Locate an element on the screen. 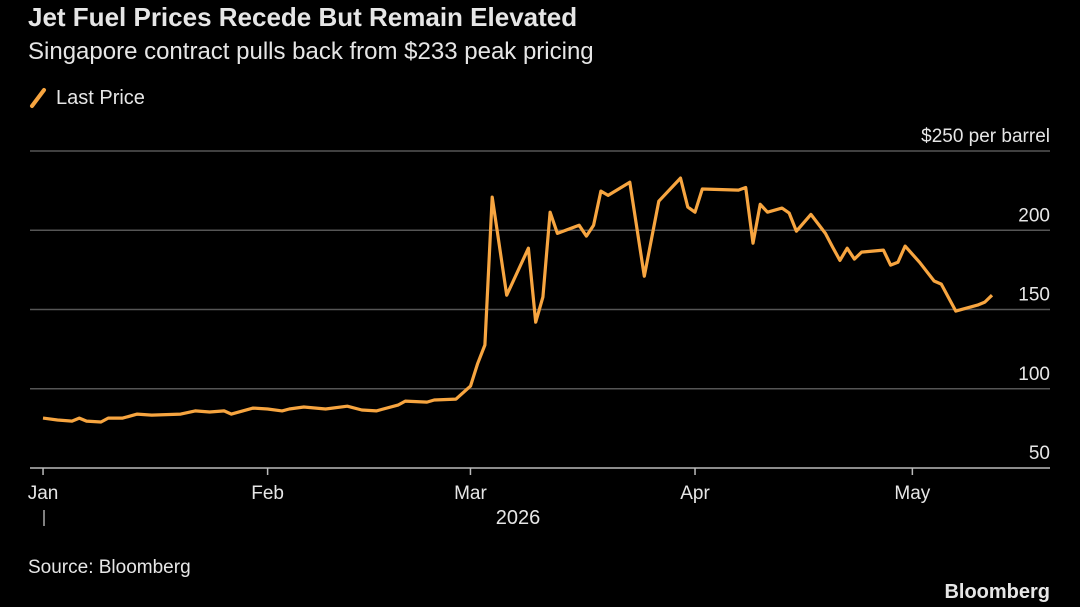  y-tick-label: 200 is located at coordinates (1034, 215).